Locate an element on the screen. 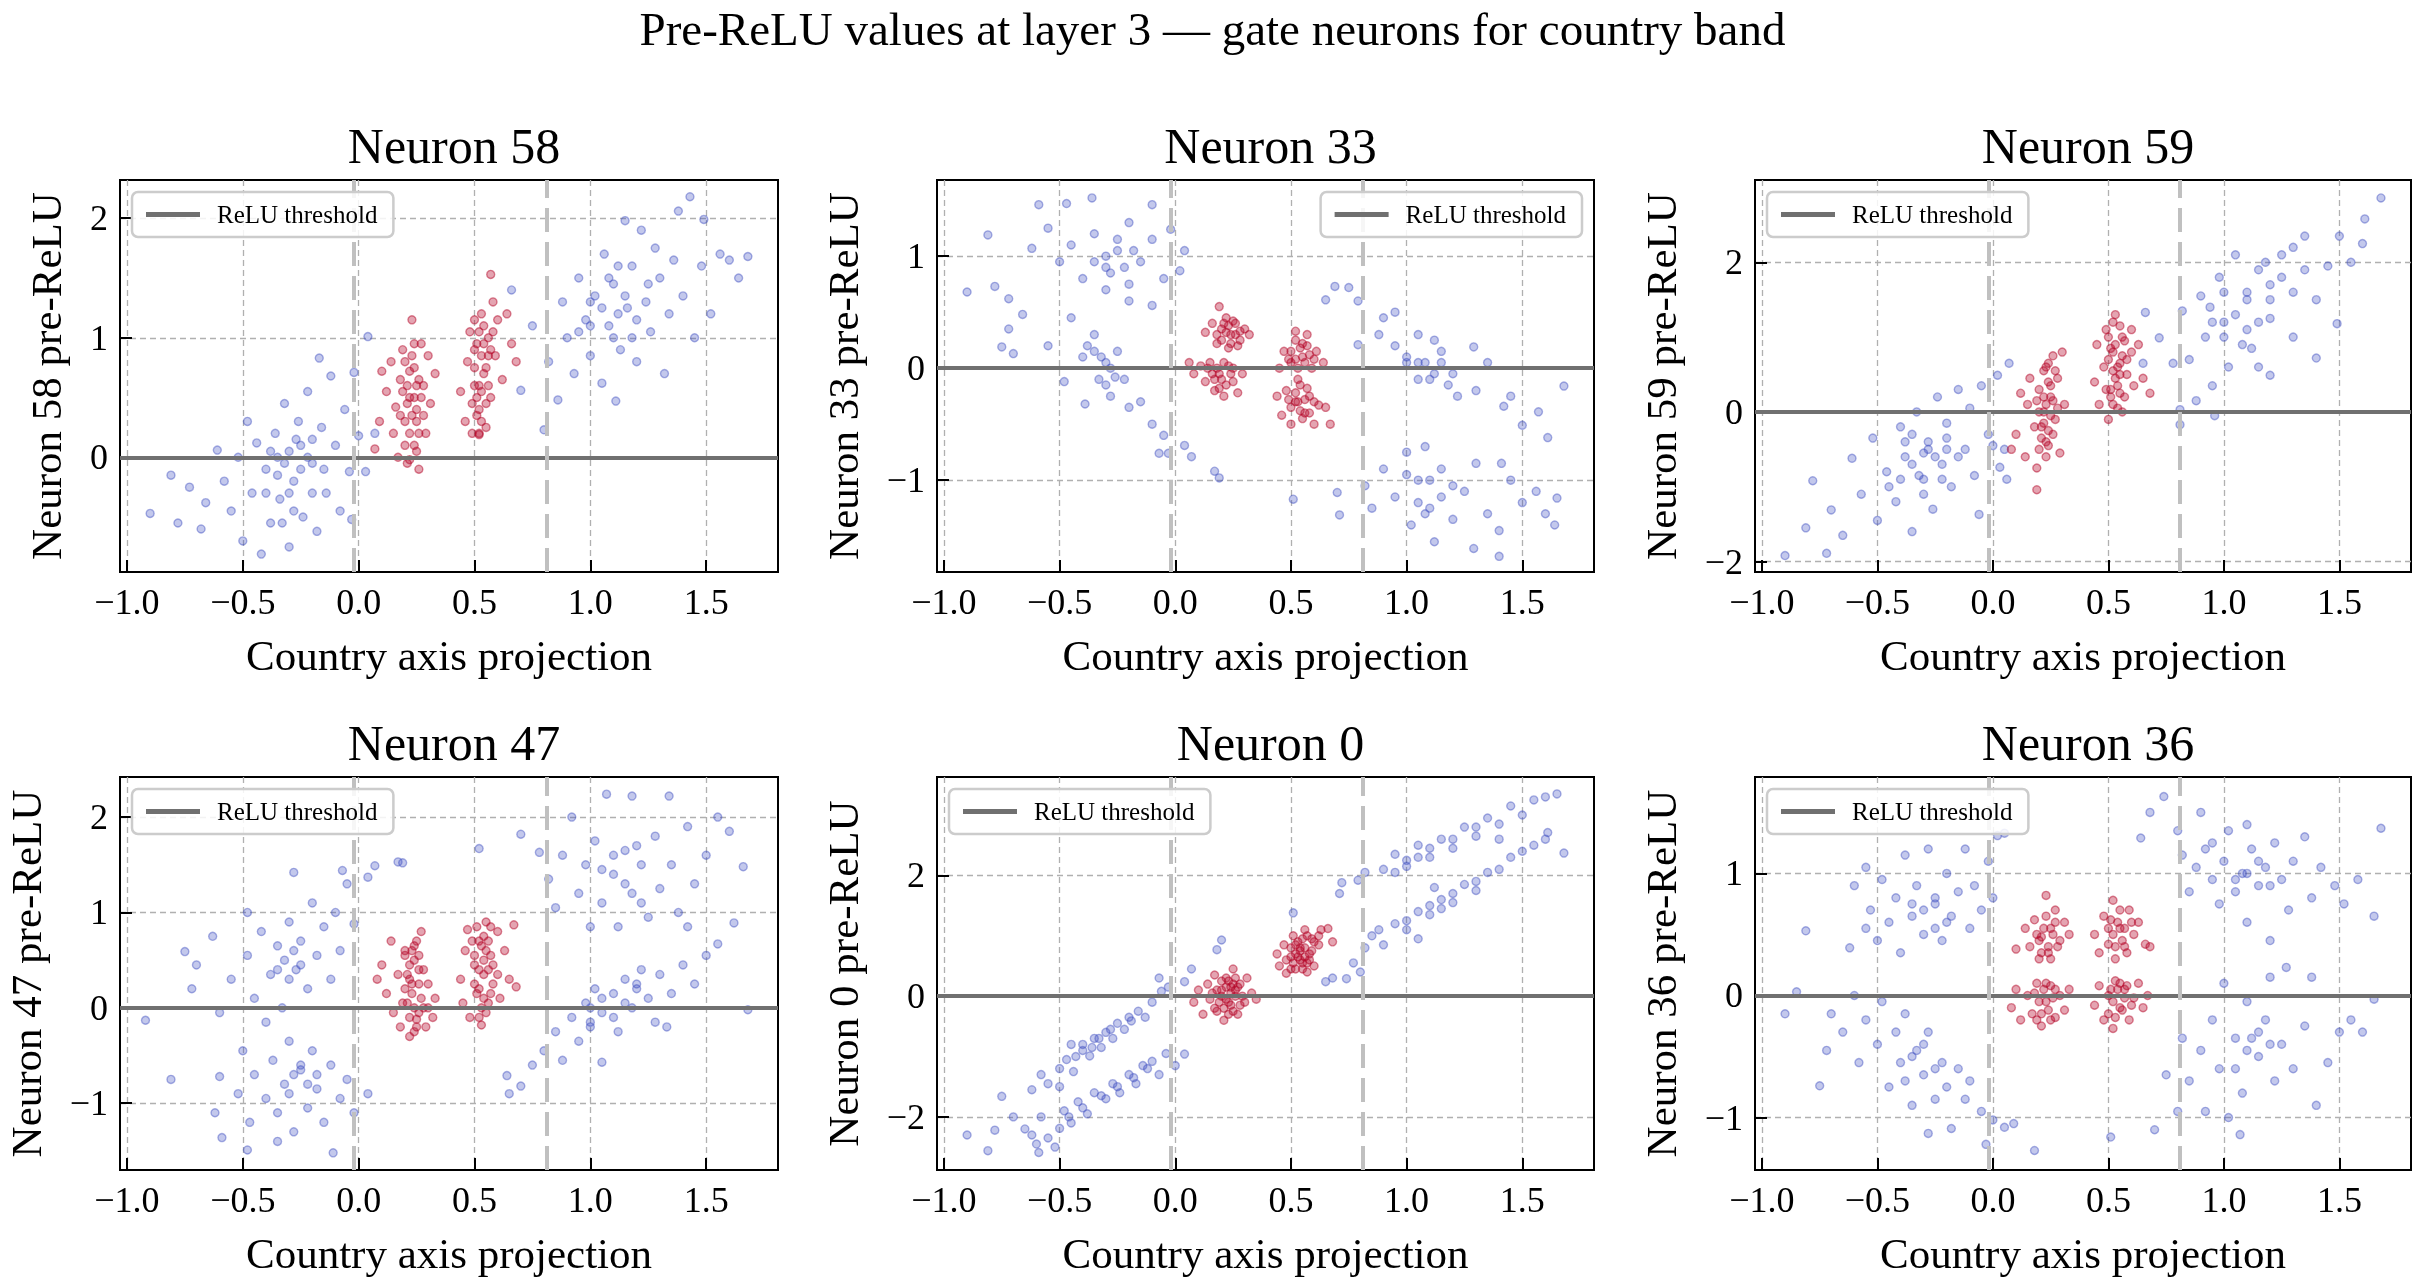  chart-title: Neuron 0 is located at coordinates (1270, 743).